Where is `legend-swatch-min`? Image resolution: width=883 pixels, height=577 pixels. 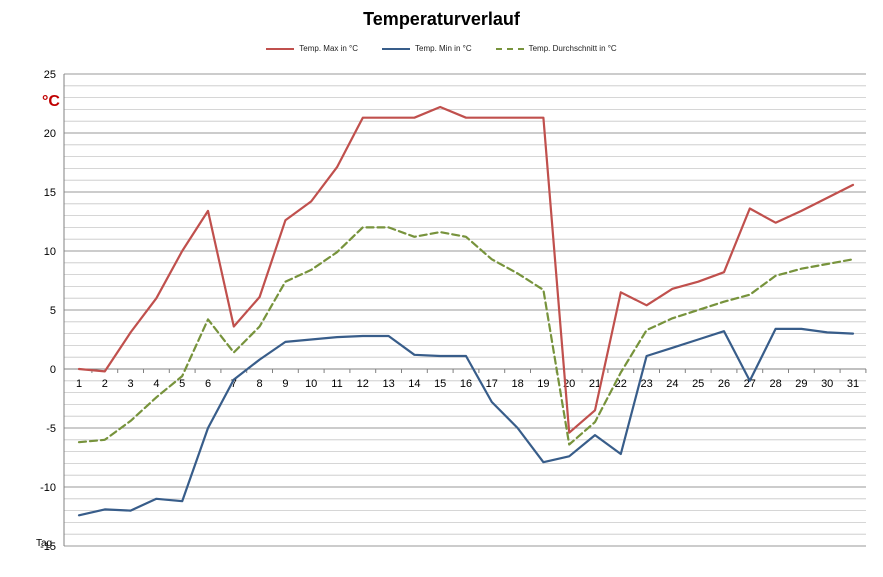 legend-swatch-min is located at coordinates (396, 48).